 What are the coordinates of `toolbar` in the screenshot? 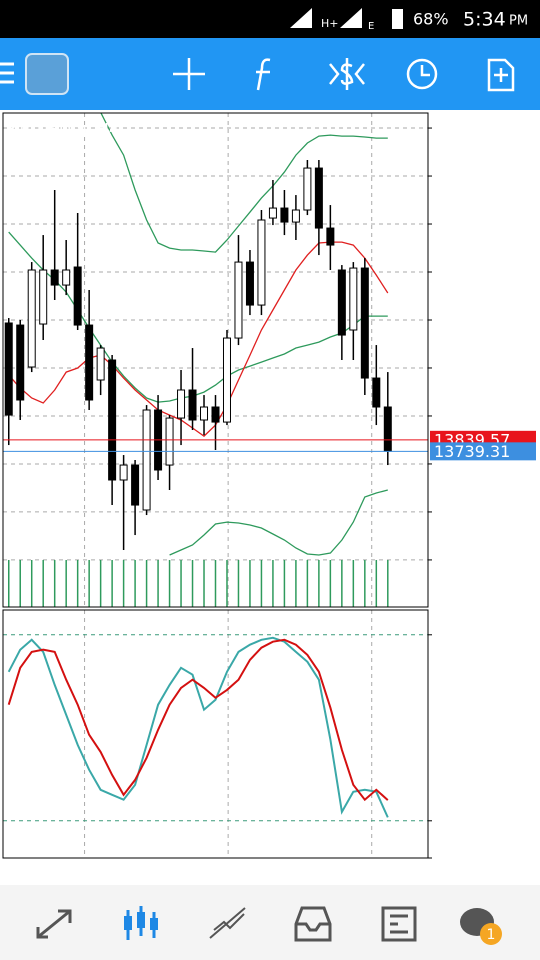 It's located at (270, 74).